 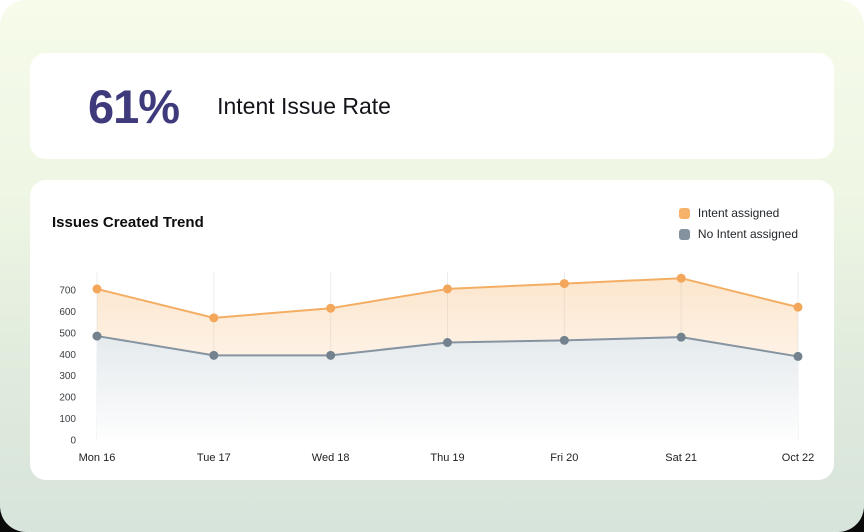 What do you see at coordinates (67, 291) in the screenshot?
I see `y-axis-tick-label: 700` at bounding box center [67, 291].